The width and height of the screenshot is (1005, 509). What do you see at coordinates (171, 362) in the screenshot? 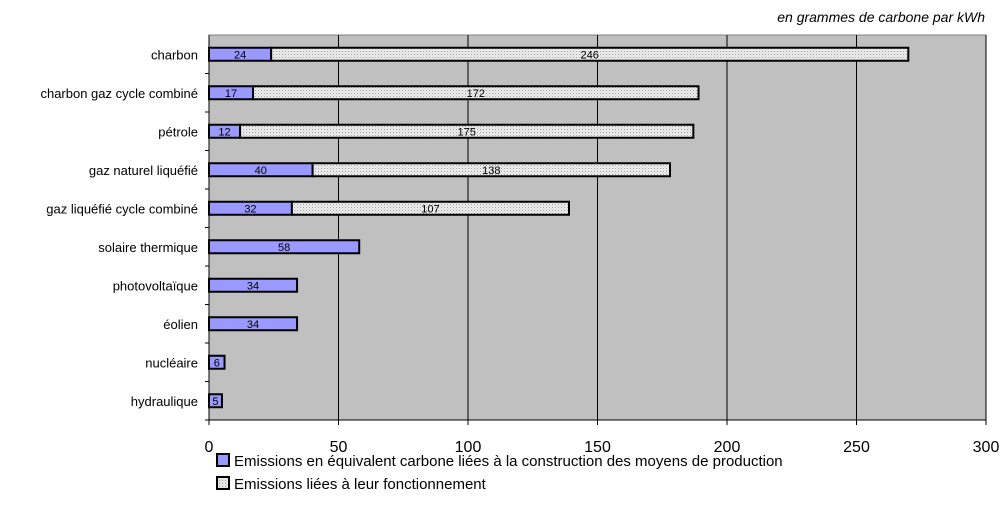
I see `category-label: nucléaire` at bounding box center [171, 362].